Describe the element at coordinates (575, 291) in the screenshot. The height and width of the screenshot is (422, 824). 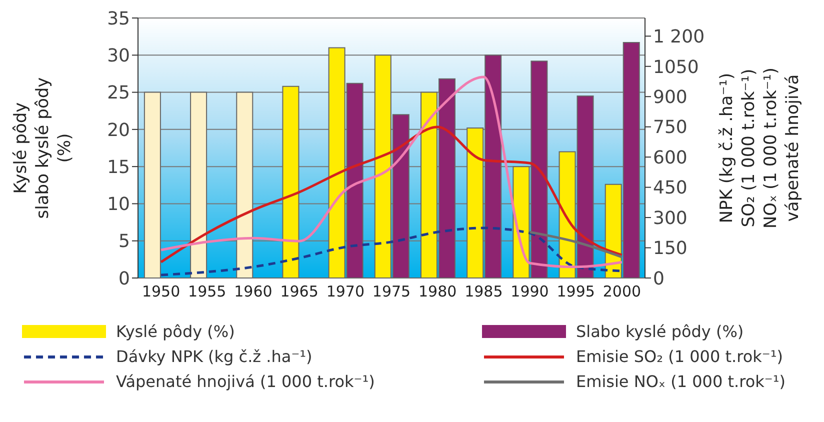
I see `x-tick-label: 1995` at that location.